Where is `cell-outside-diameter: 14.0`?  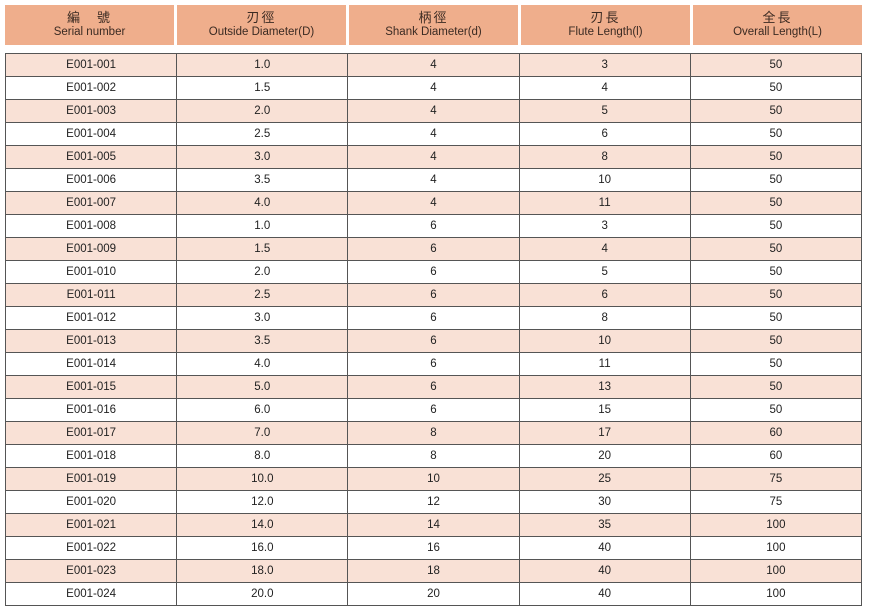
cell-outside-diameter: 14.0 is located at coordinates (262, 525).